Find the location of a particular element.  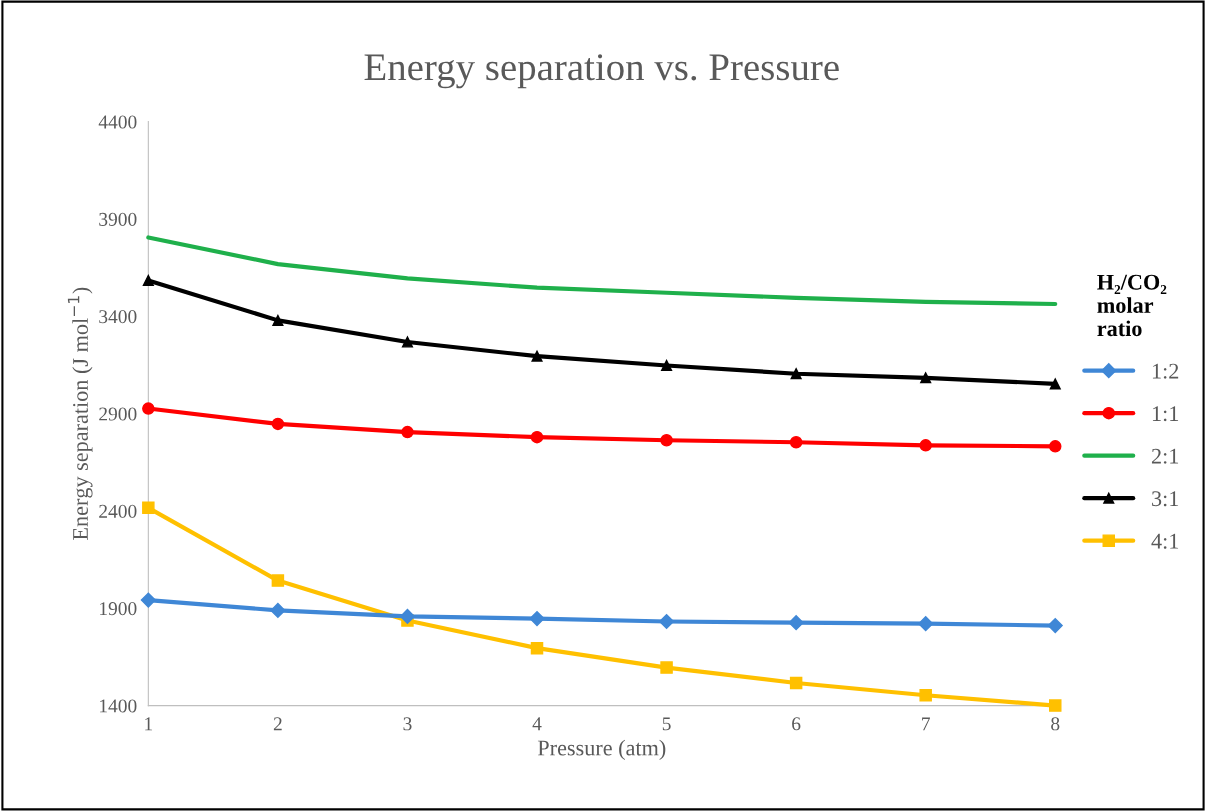

x-tick-label: 2 is located at coordinates (277, 724).